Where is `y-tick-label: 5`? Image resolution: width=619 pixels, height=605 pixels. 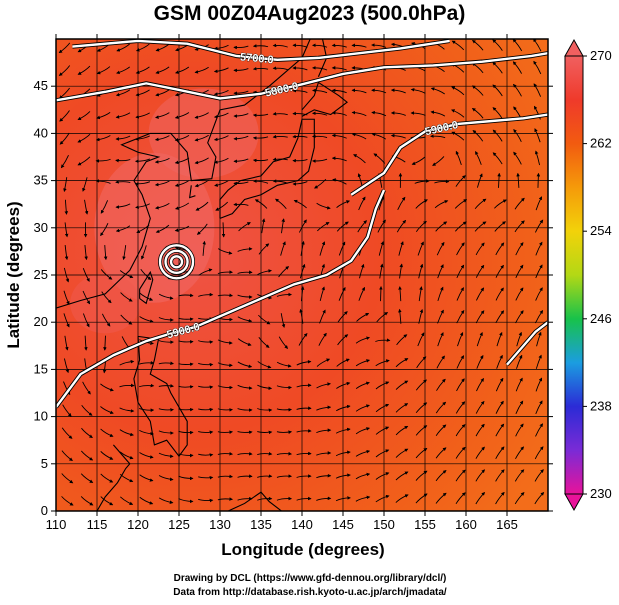
y-tick-label: 5 is located at coordinates (44, 463).